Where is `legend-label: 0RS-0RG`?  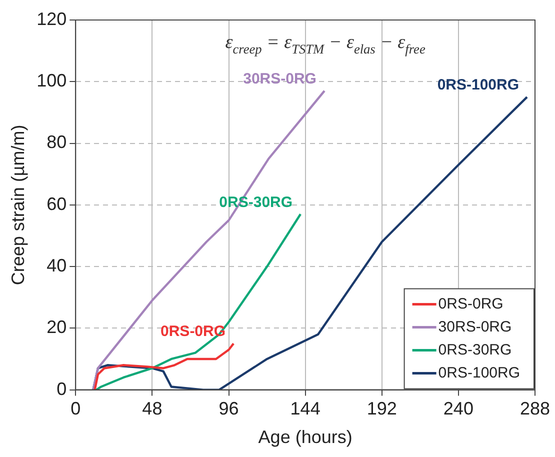
legend-label: 0RS-0RG is located at coordinates (471, 303).